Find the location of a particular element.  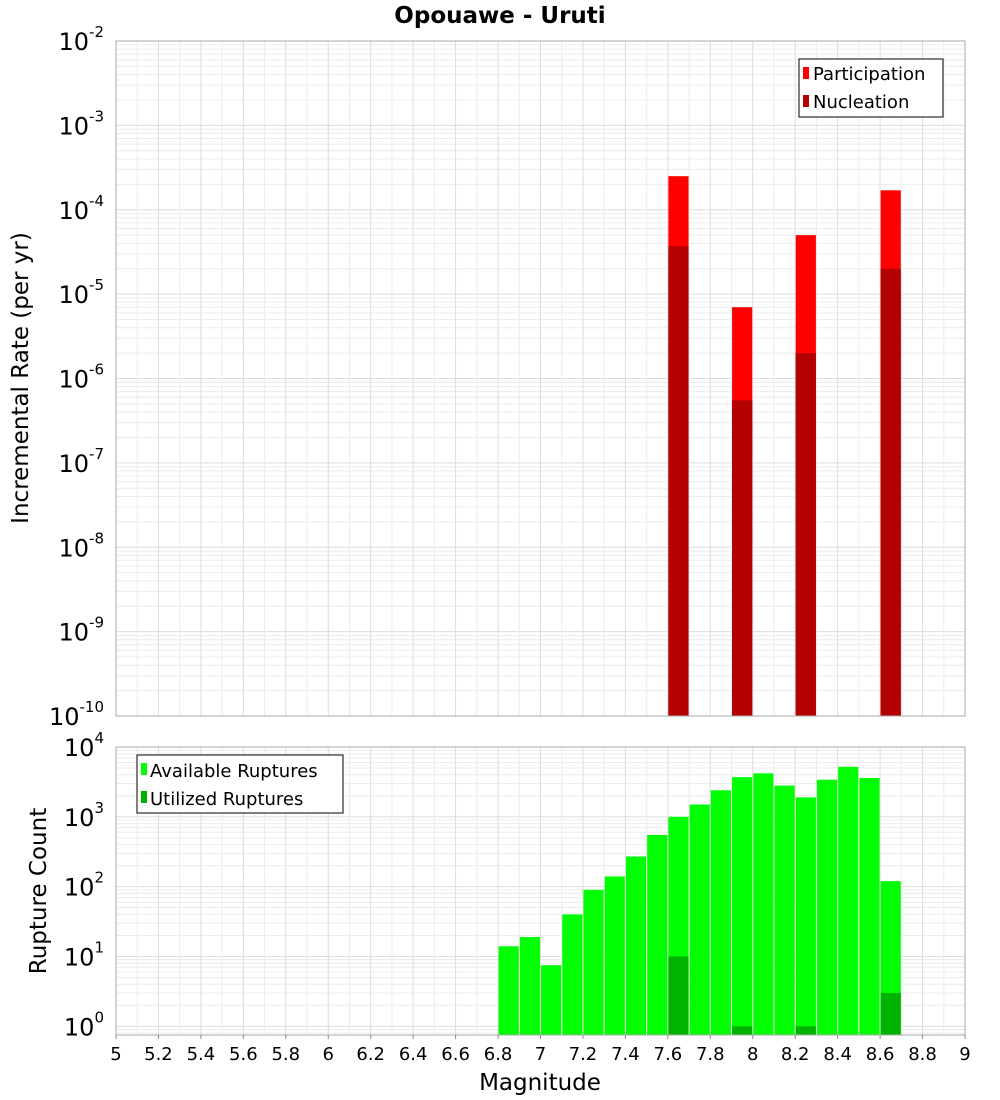

rate-legend-box is located at coordinates (871, 88).